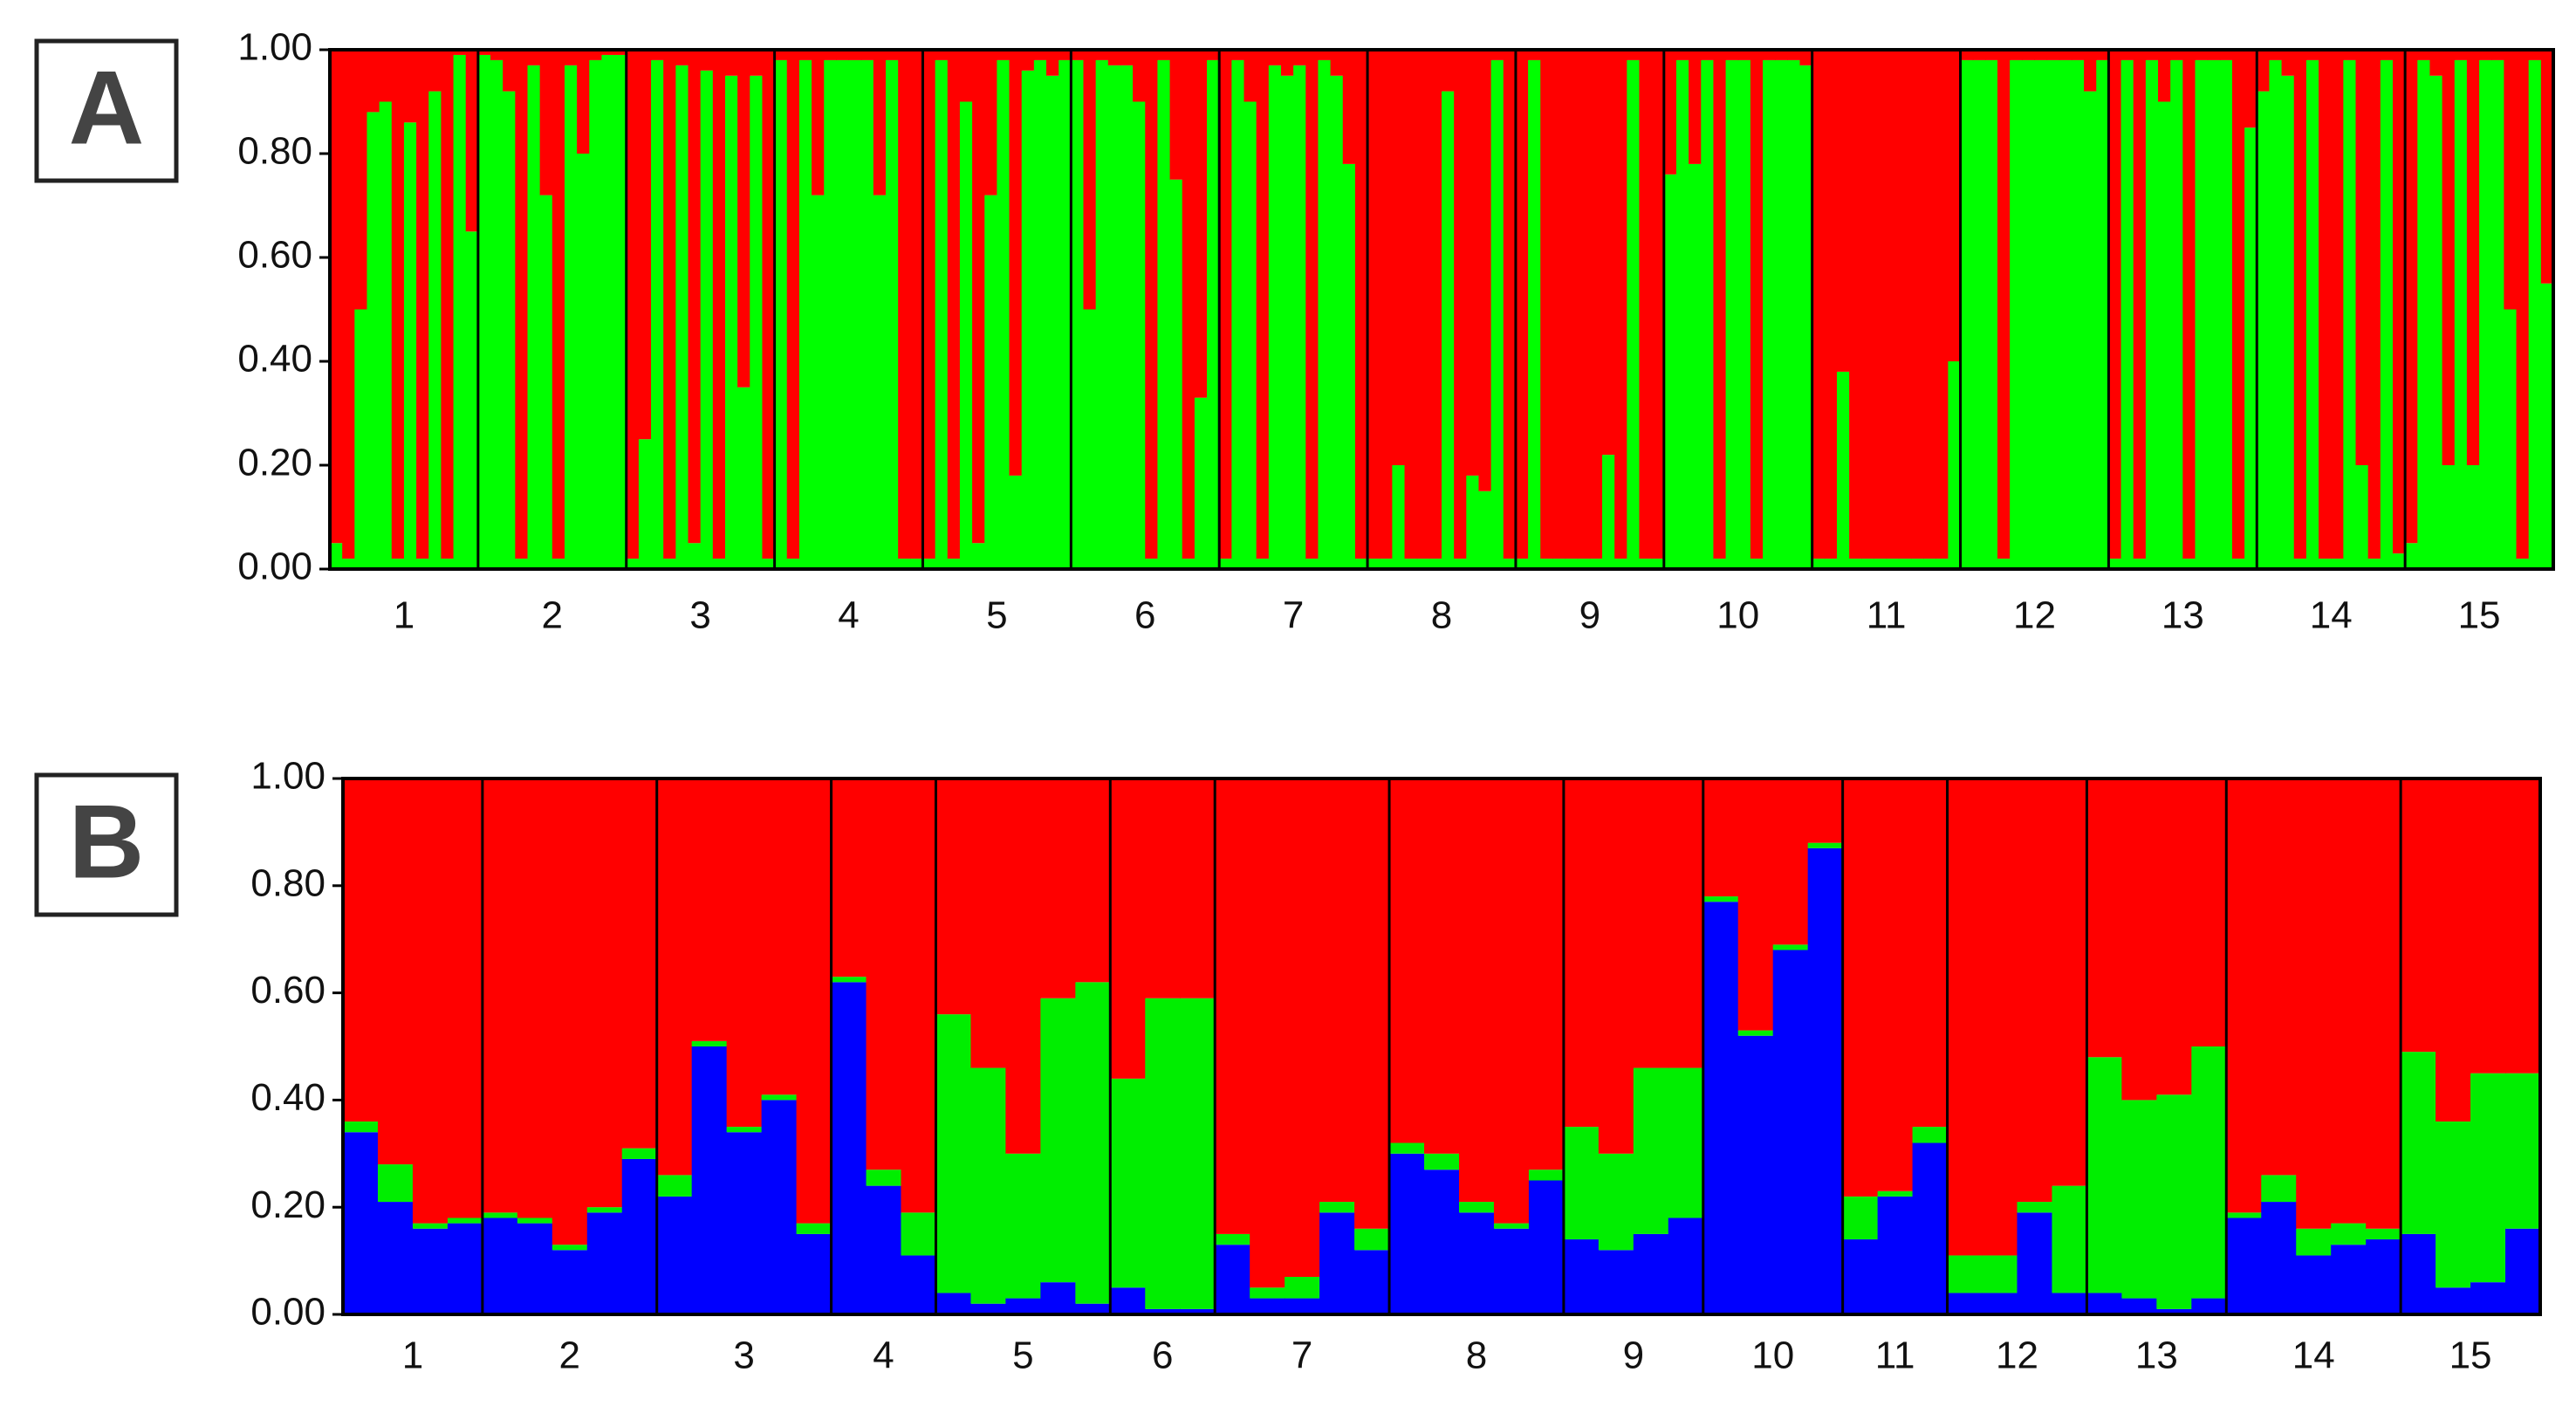  I want to click on x-tick-label: 4, so click(849, 615).